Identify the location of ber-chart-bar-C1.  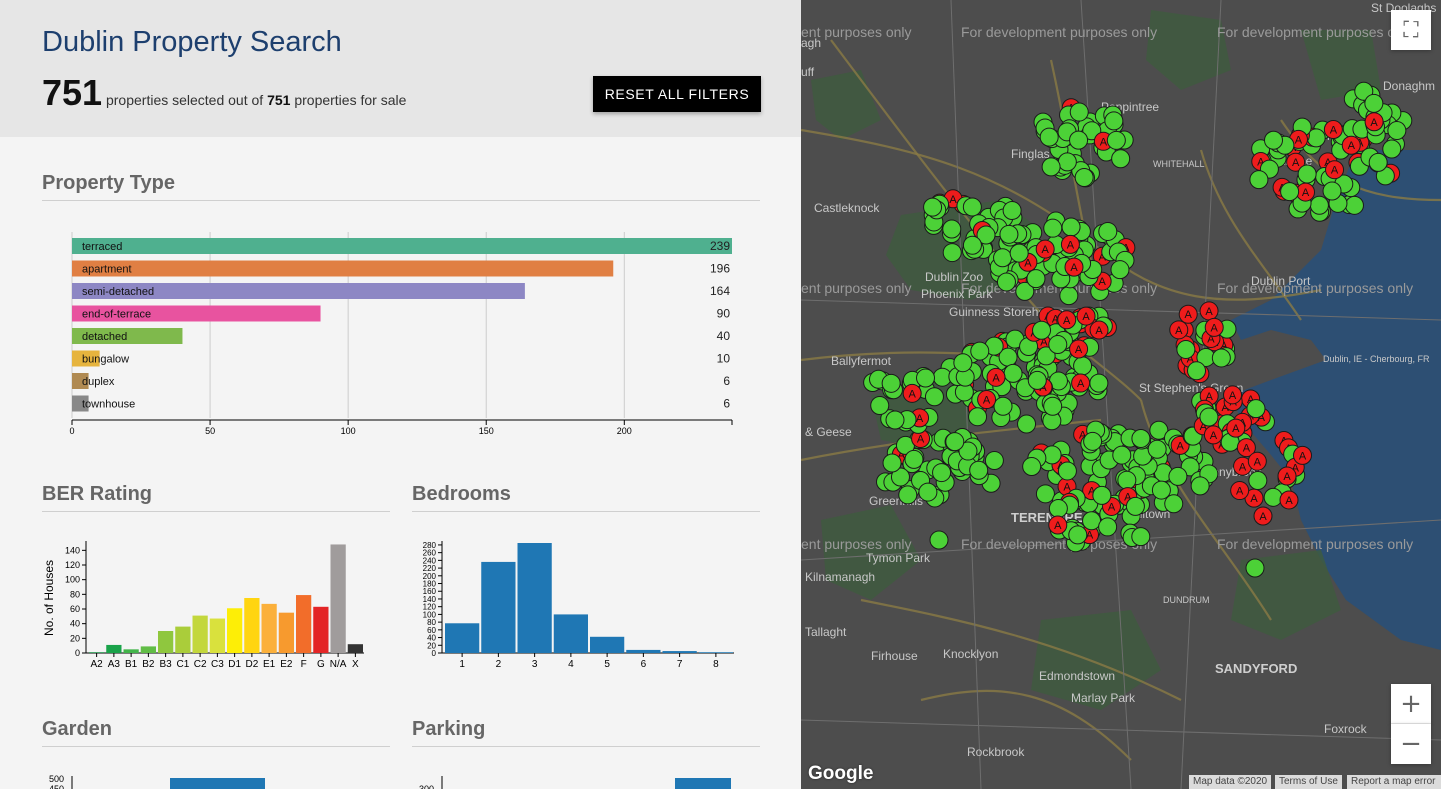
(183, 639).